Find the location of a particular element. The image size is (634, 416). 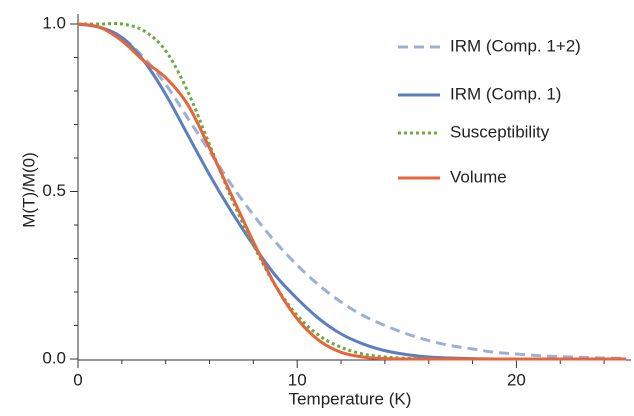

legend-label: IRM (Comp. 1+2) is located at coordinates (515, 45).